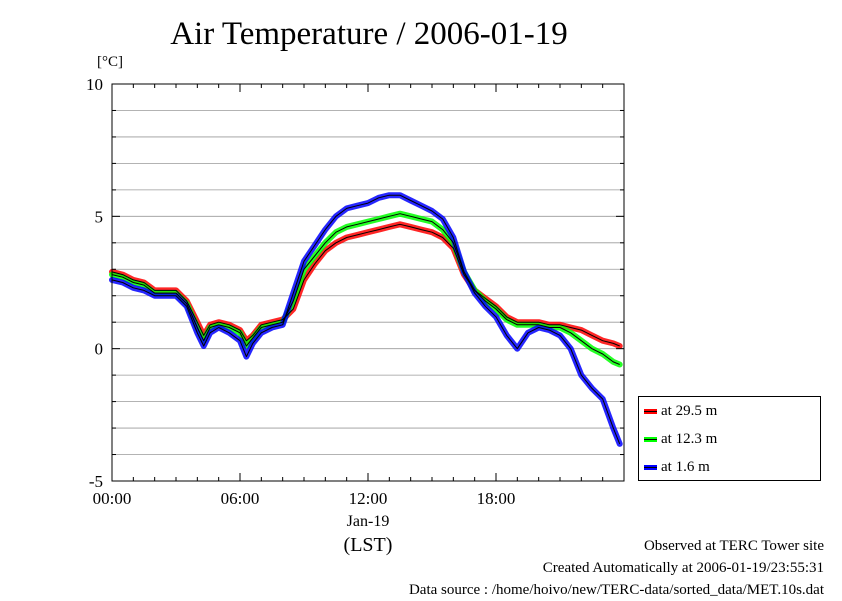  Describe the element at coordinates (240, 498) in the screenshot. I see `x-tick-label: 06:00` at that location.